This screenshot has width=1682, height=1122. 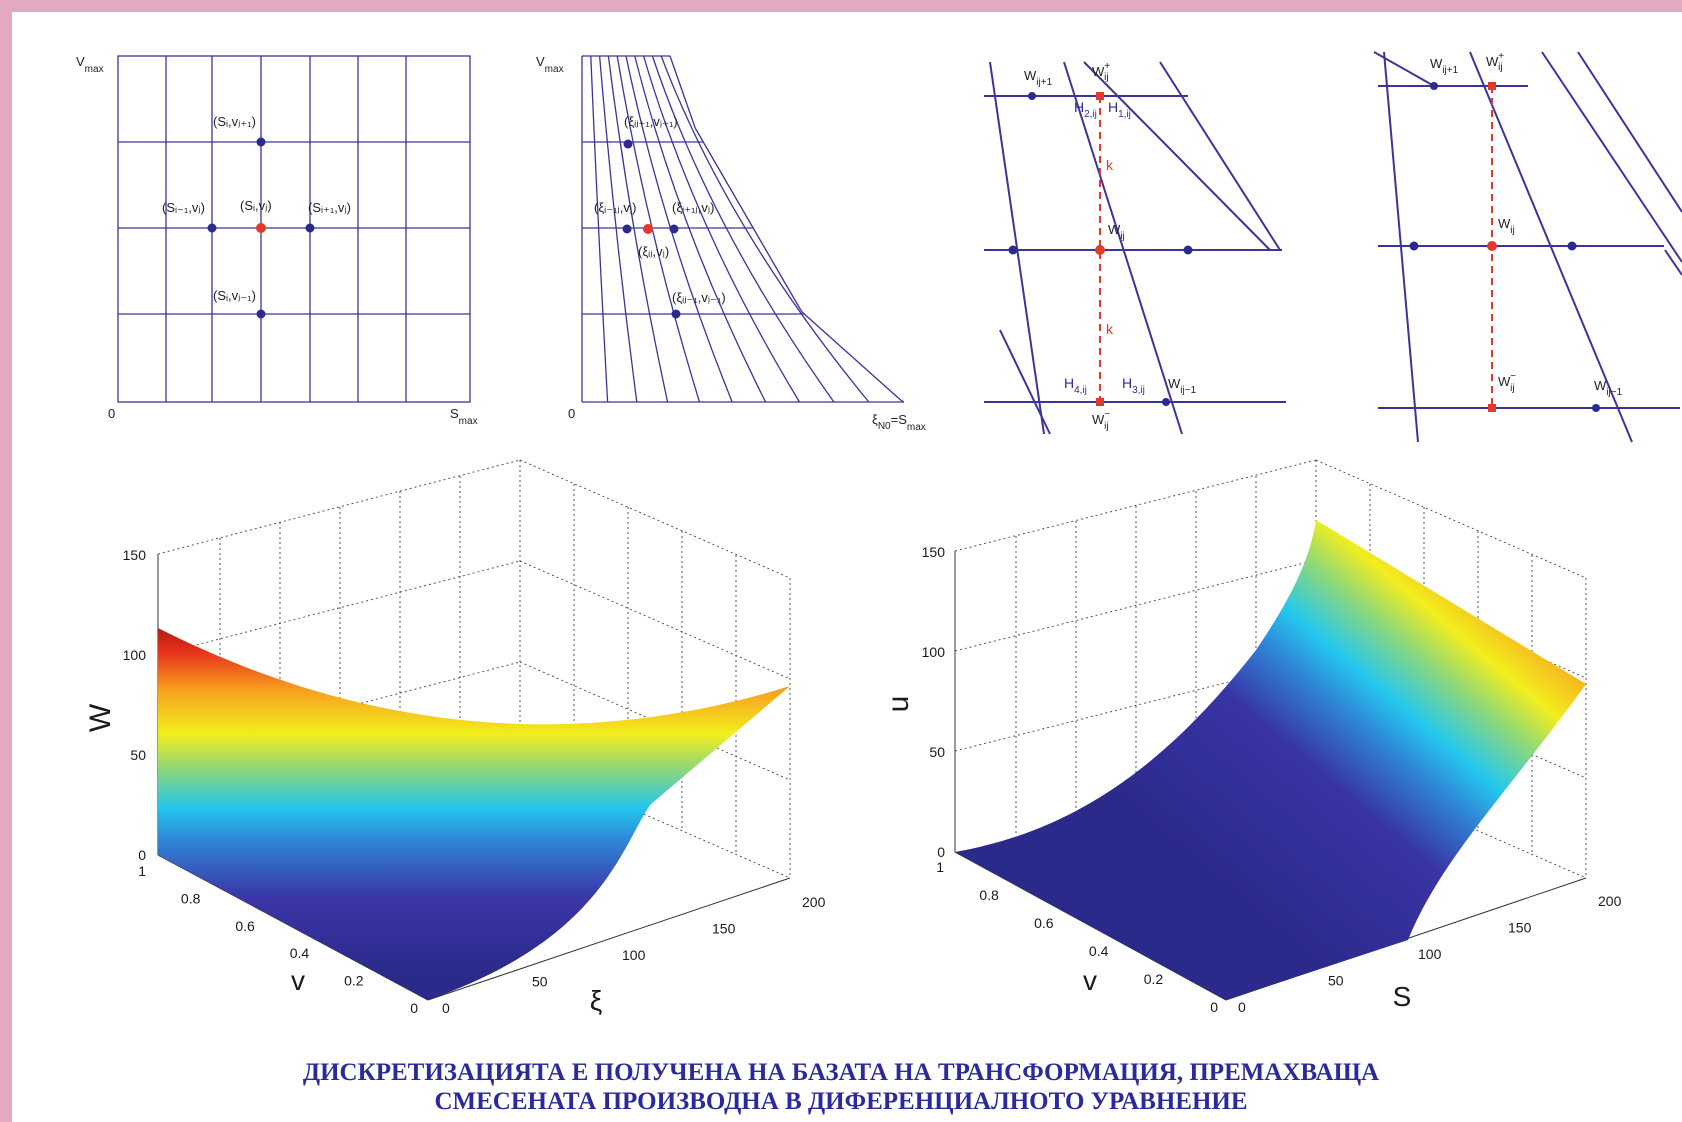 What do you see at coordinates (234, 121) in the screenshot?
I see `node-top-label: (Sᵢ,vⱼ₊₁)` at bounding box center [234, 121].